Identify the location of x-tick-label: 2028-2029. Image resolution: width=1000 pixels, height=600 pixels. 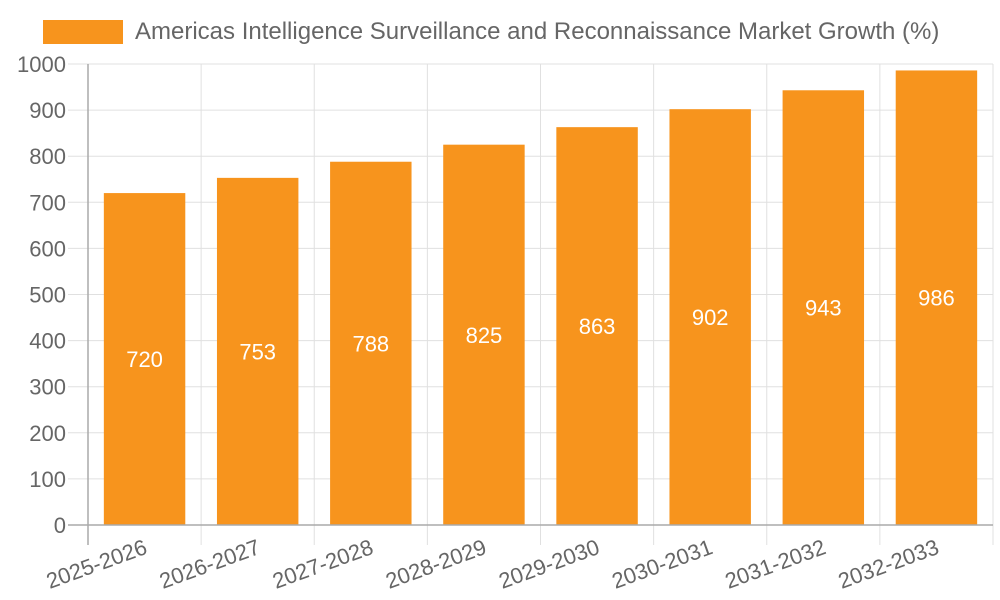
(435, 563).